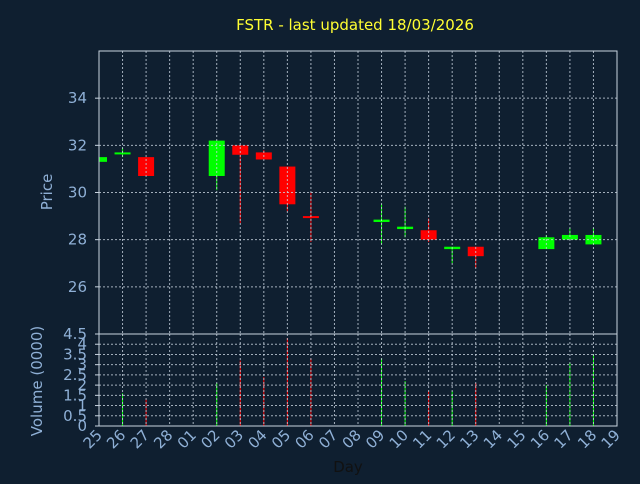  Describe the element at coordinates (257, 439) in the screenshot. I see `x-tick-label: 04` at that location.